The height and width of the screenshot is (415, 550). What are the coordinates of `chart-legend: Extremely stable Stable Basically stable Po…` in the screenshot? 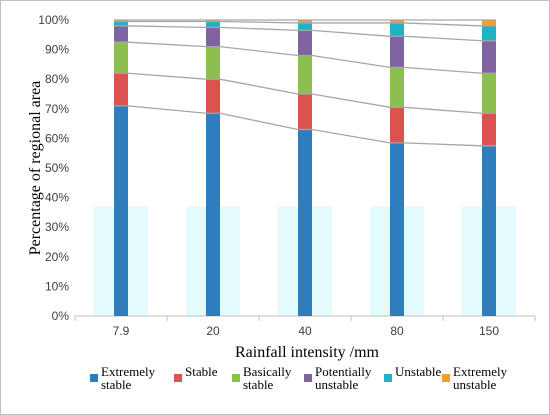 It's located at (320, 388).